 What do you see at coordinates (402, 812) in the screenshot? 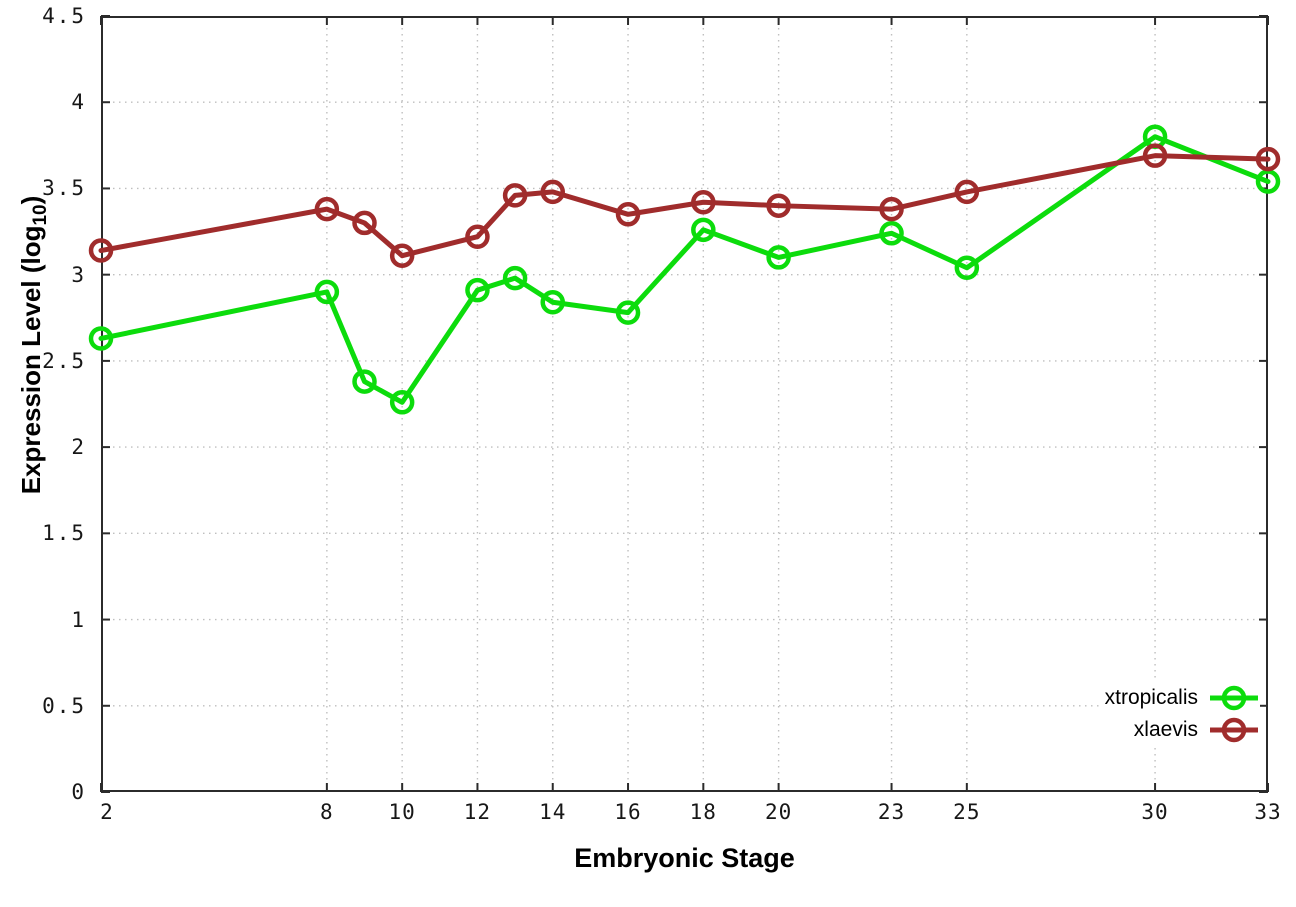
I see `x-tick-label: 10` at bounding box center [402, 812].